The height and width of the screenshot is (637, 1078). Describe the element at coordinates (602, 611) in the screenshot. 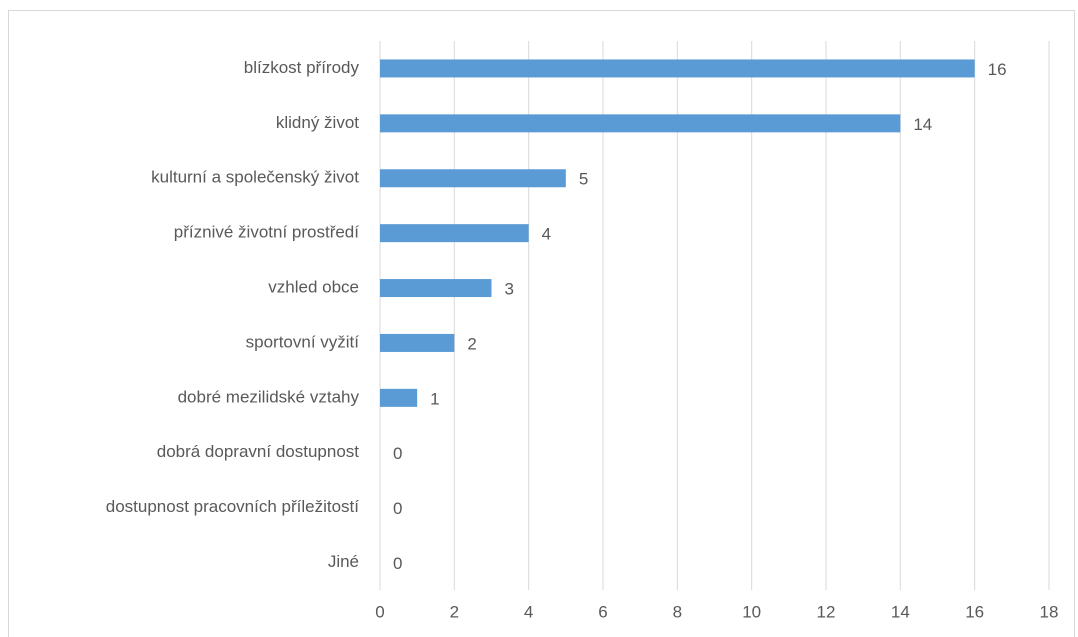

I see `x-tick-label: 6` at that location.